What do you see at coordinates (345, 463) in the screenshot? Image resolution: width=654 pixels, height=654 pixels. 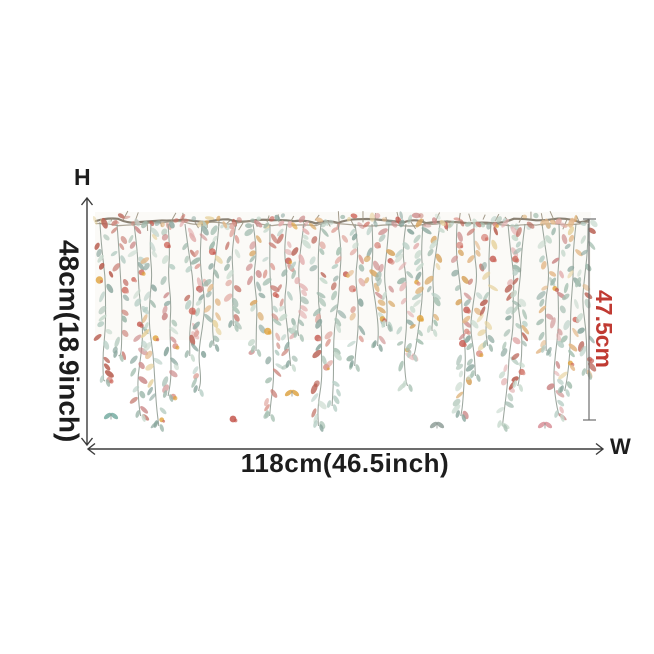 I see `width-dimension-label: 118cm(46.5inch)` at bounding box center [345, 463].